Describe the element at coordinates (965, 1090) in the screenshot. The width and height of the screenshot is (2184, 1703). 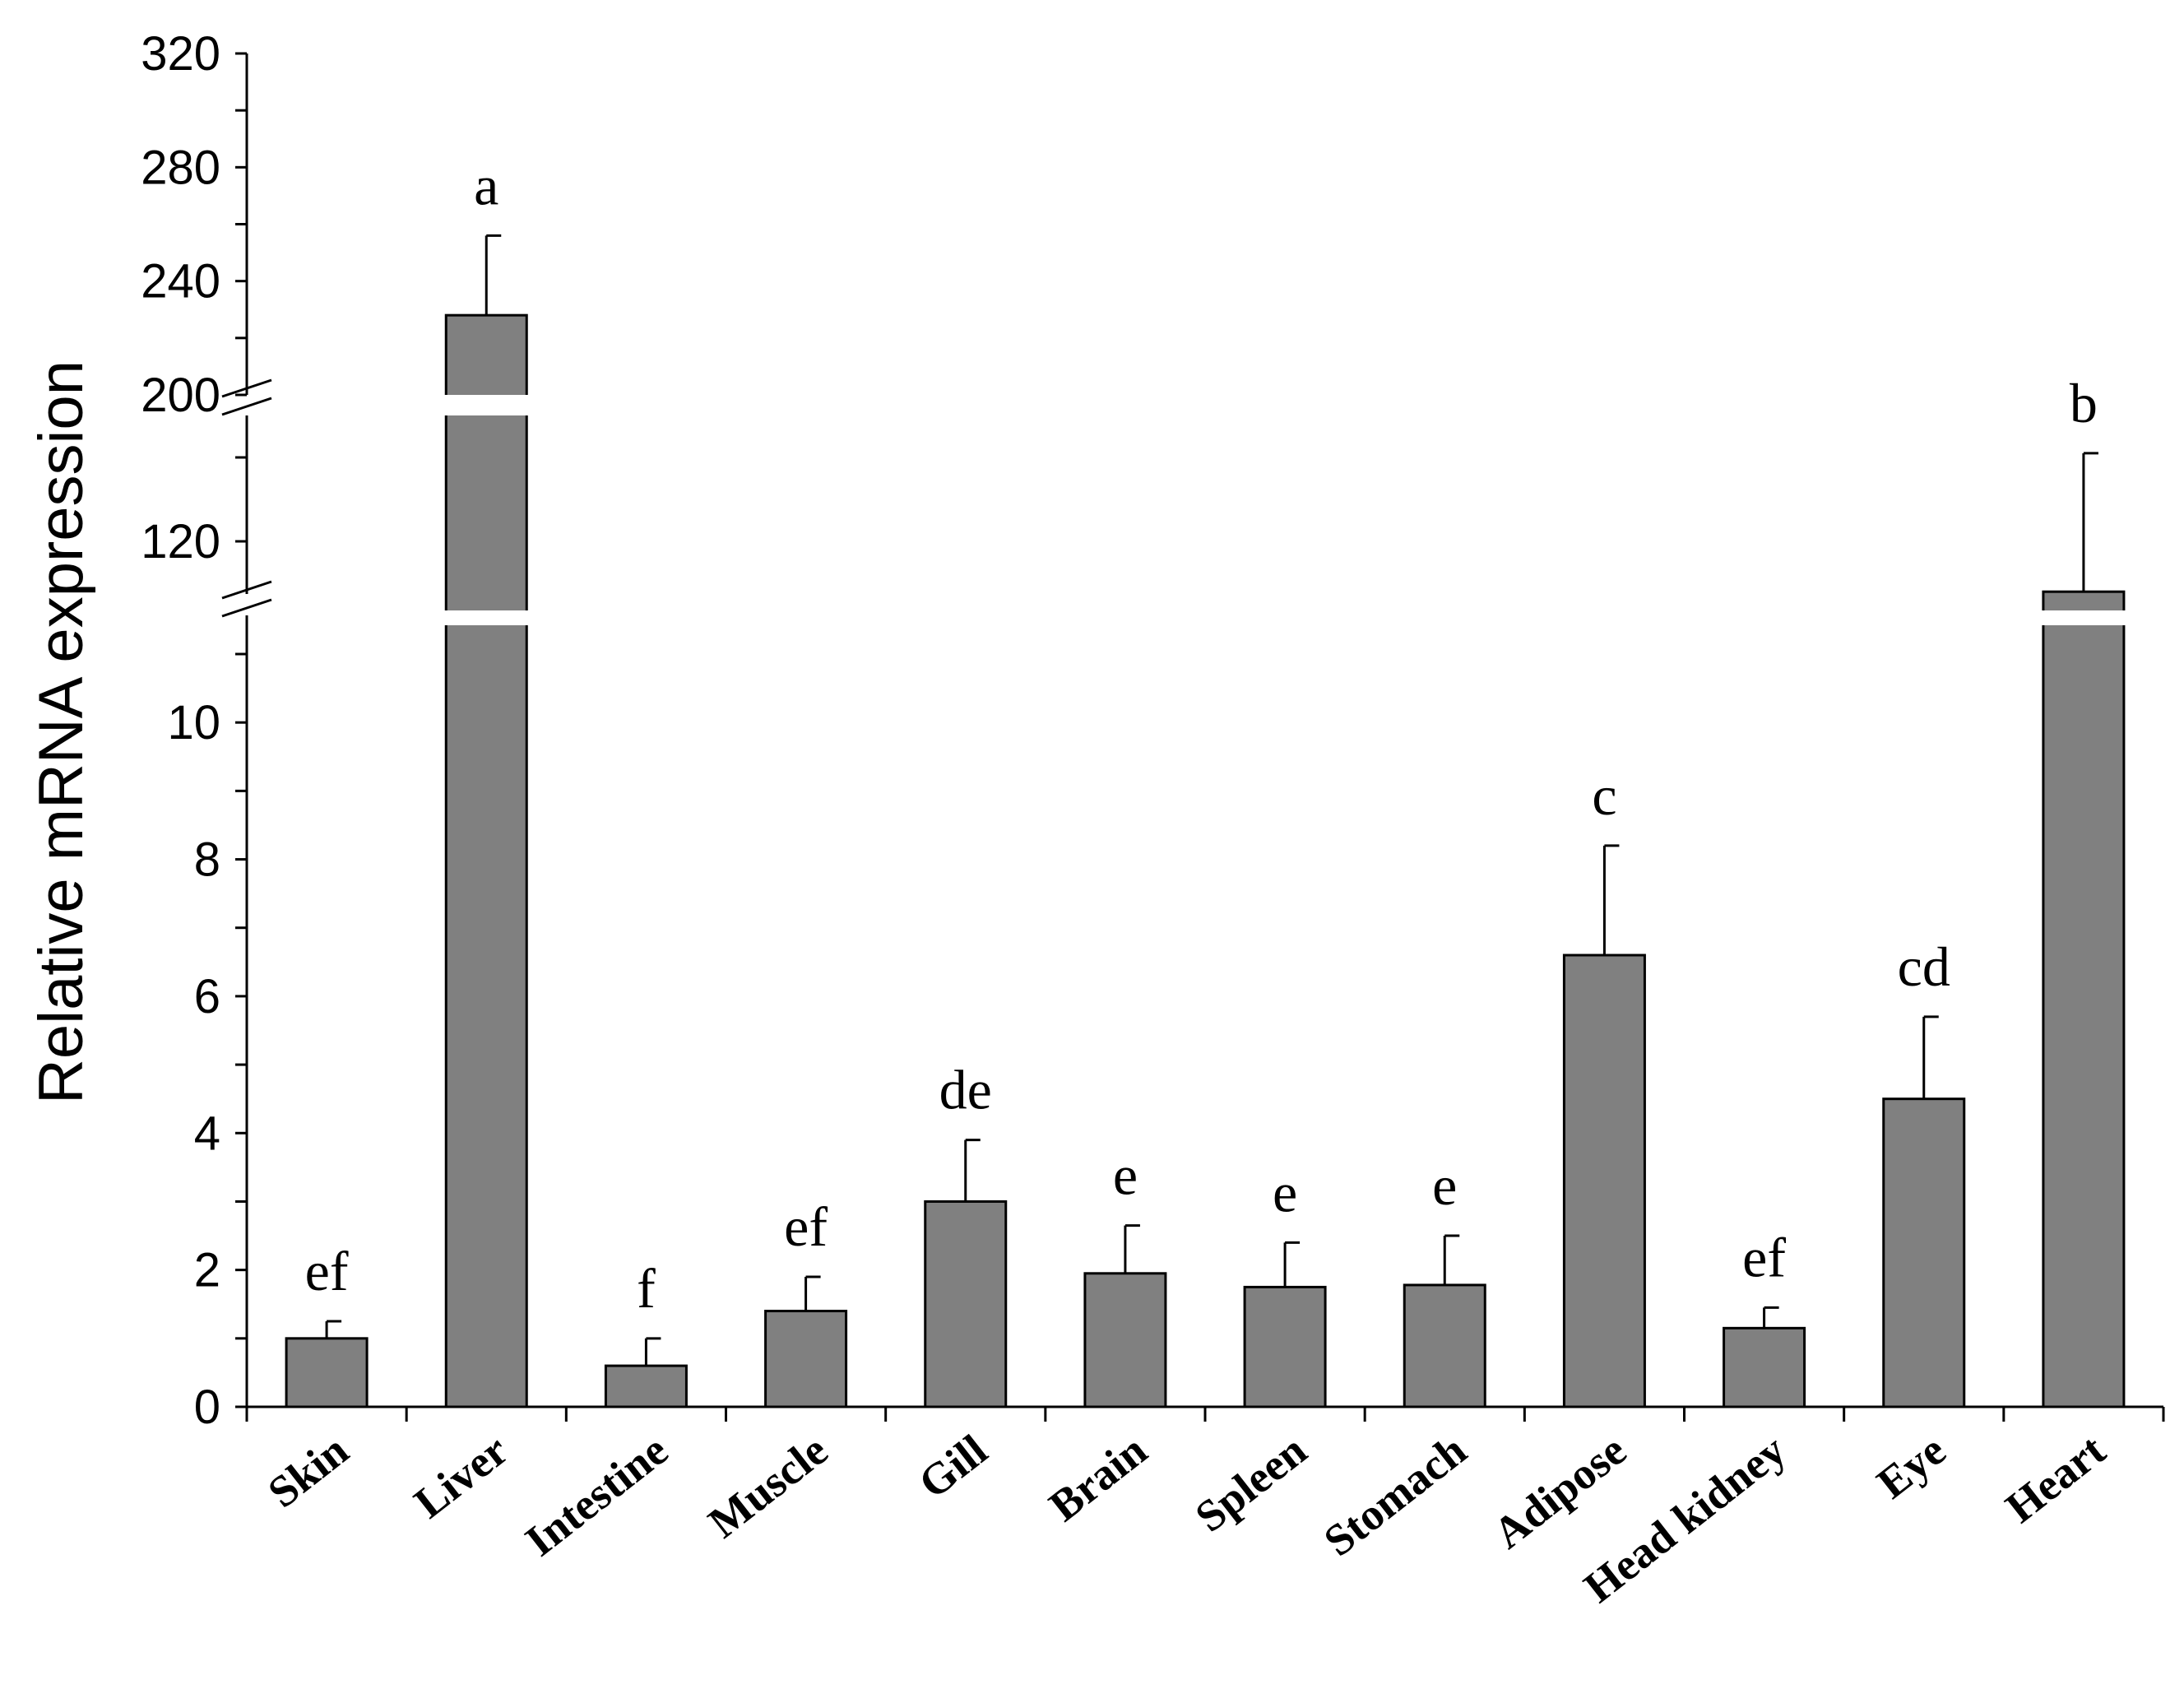
I see `significance-letter: de` at that location.